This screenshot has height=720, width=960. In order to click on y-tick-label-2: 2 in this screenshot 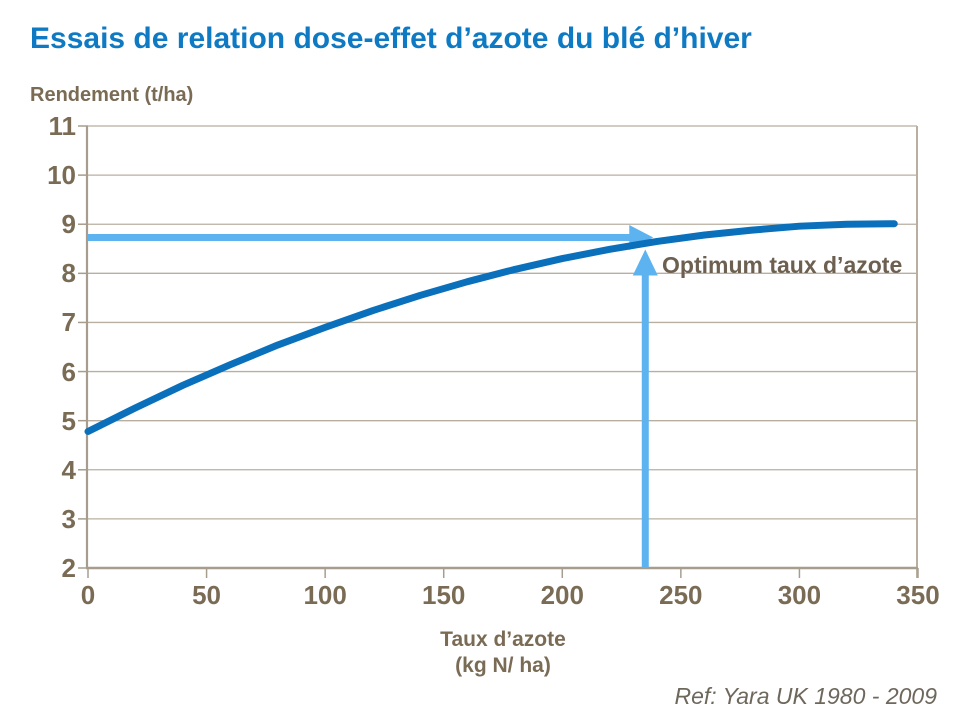, I will do `click(68, 568)`.